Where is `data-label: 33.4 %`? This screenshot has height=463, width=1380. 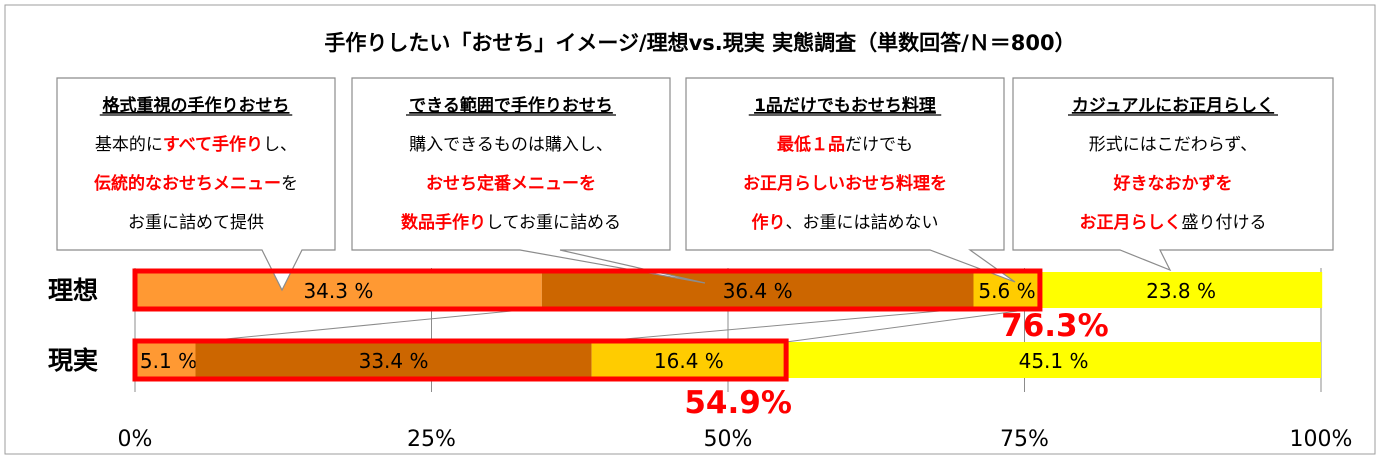
data-label: 33.4 % is located at coordinates (394, 361).